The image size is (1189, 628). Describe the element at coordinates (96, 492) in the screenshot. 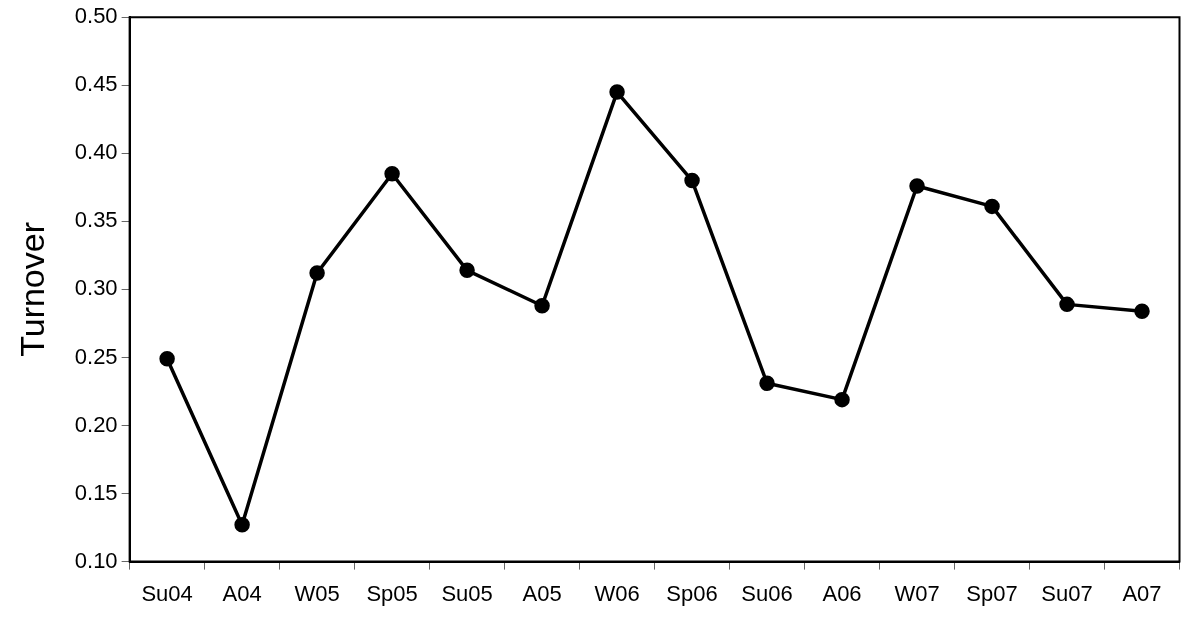

I see `y-tick-label: 0.15` at that location.